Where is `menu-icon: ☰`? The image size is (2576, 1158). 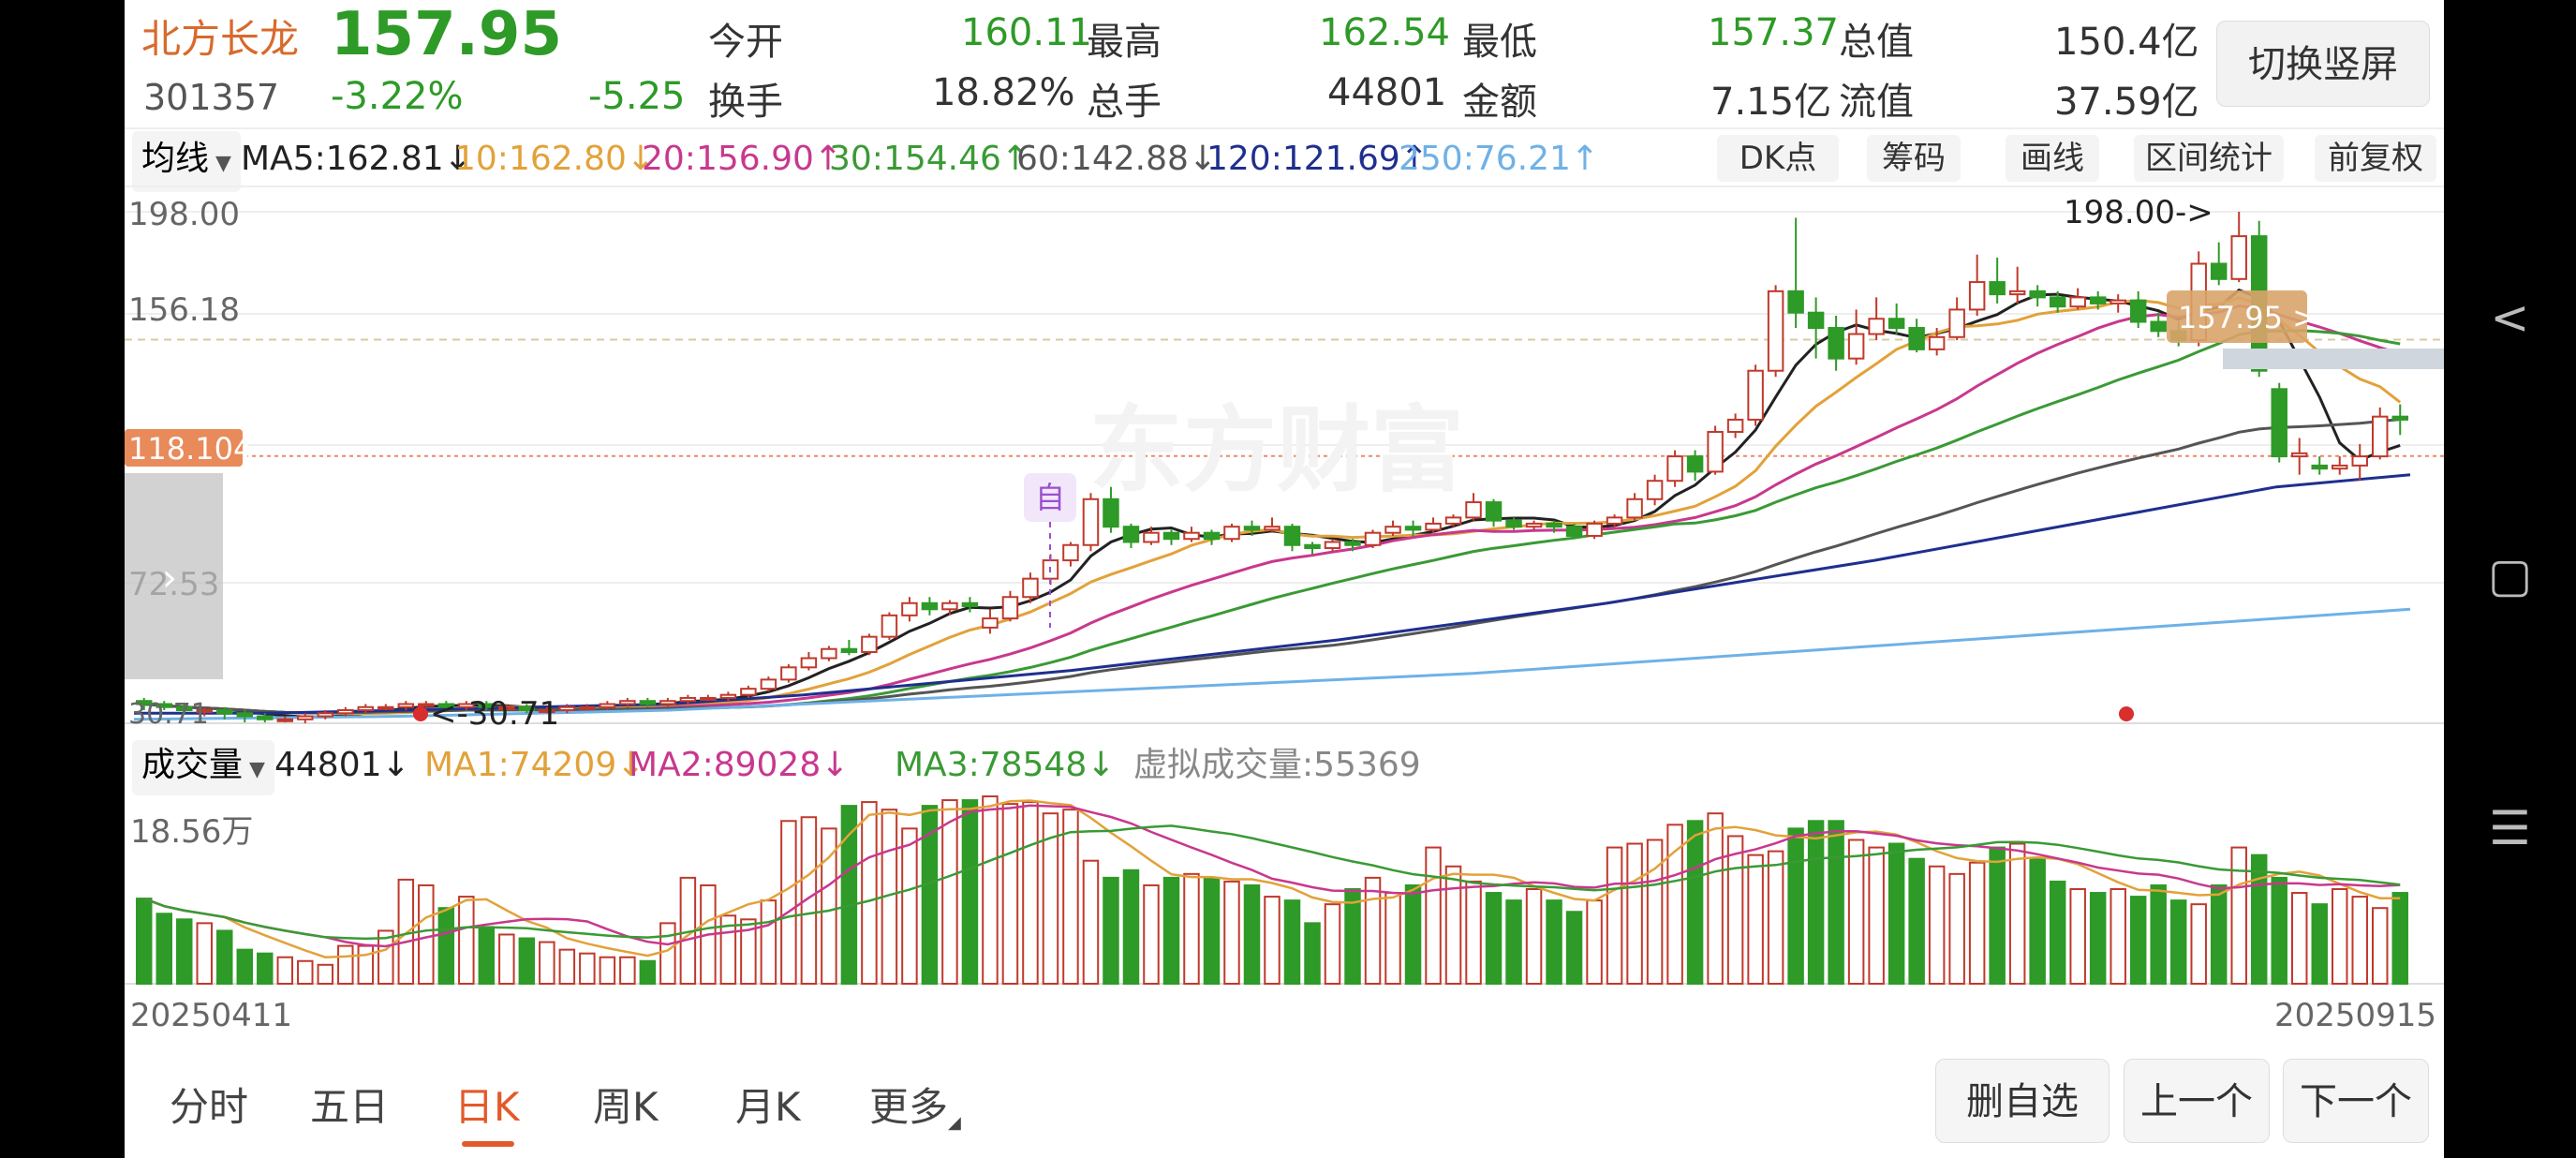
menu-icon: ☰ is located at coordinates (2510, 828).